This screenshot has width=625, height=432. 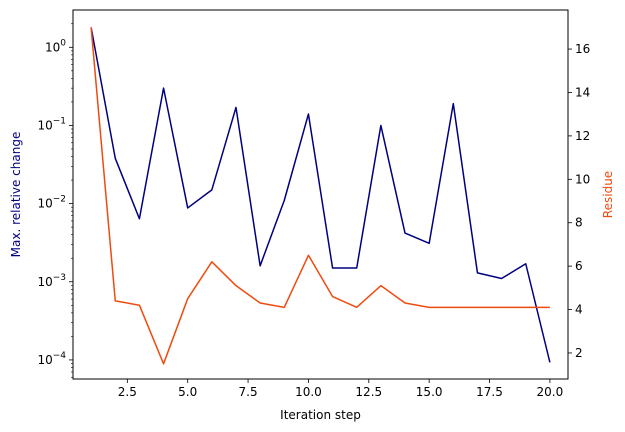 I want to click on x-tick-label: 10.0, so click(x=308, y=392).